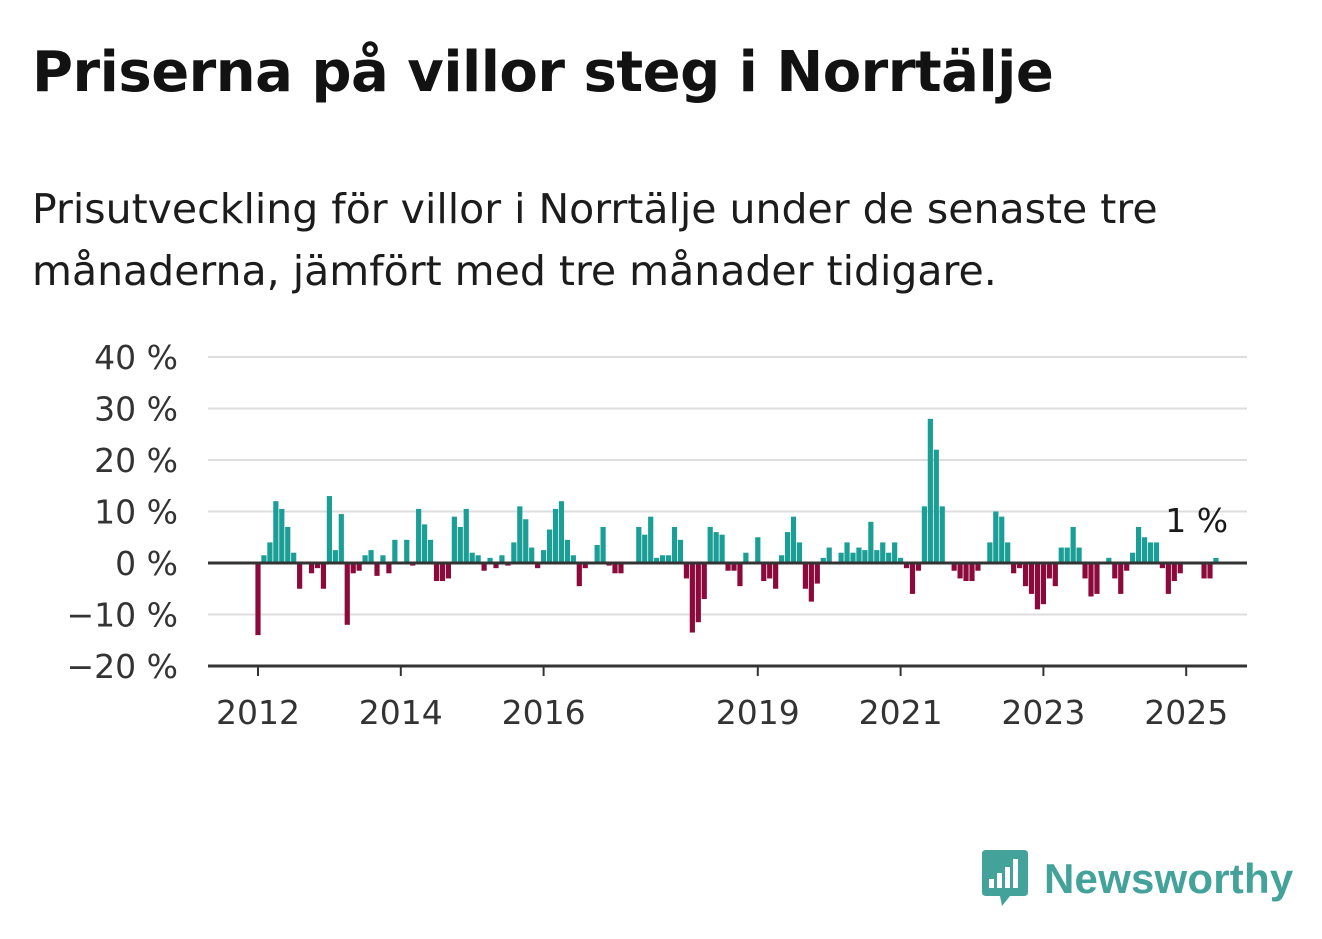  What do you see at coordinates (123, 666) in the screenshot?
I see `y-tick-label: −20 %` at bounding box center [123, 666].